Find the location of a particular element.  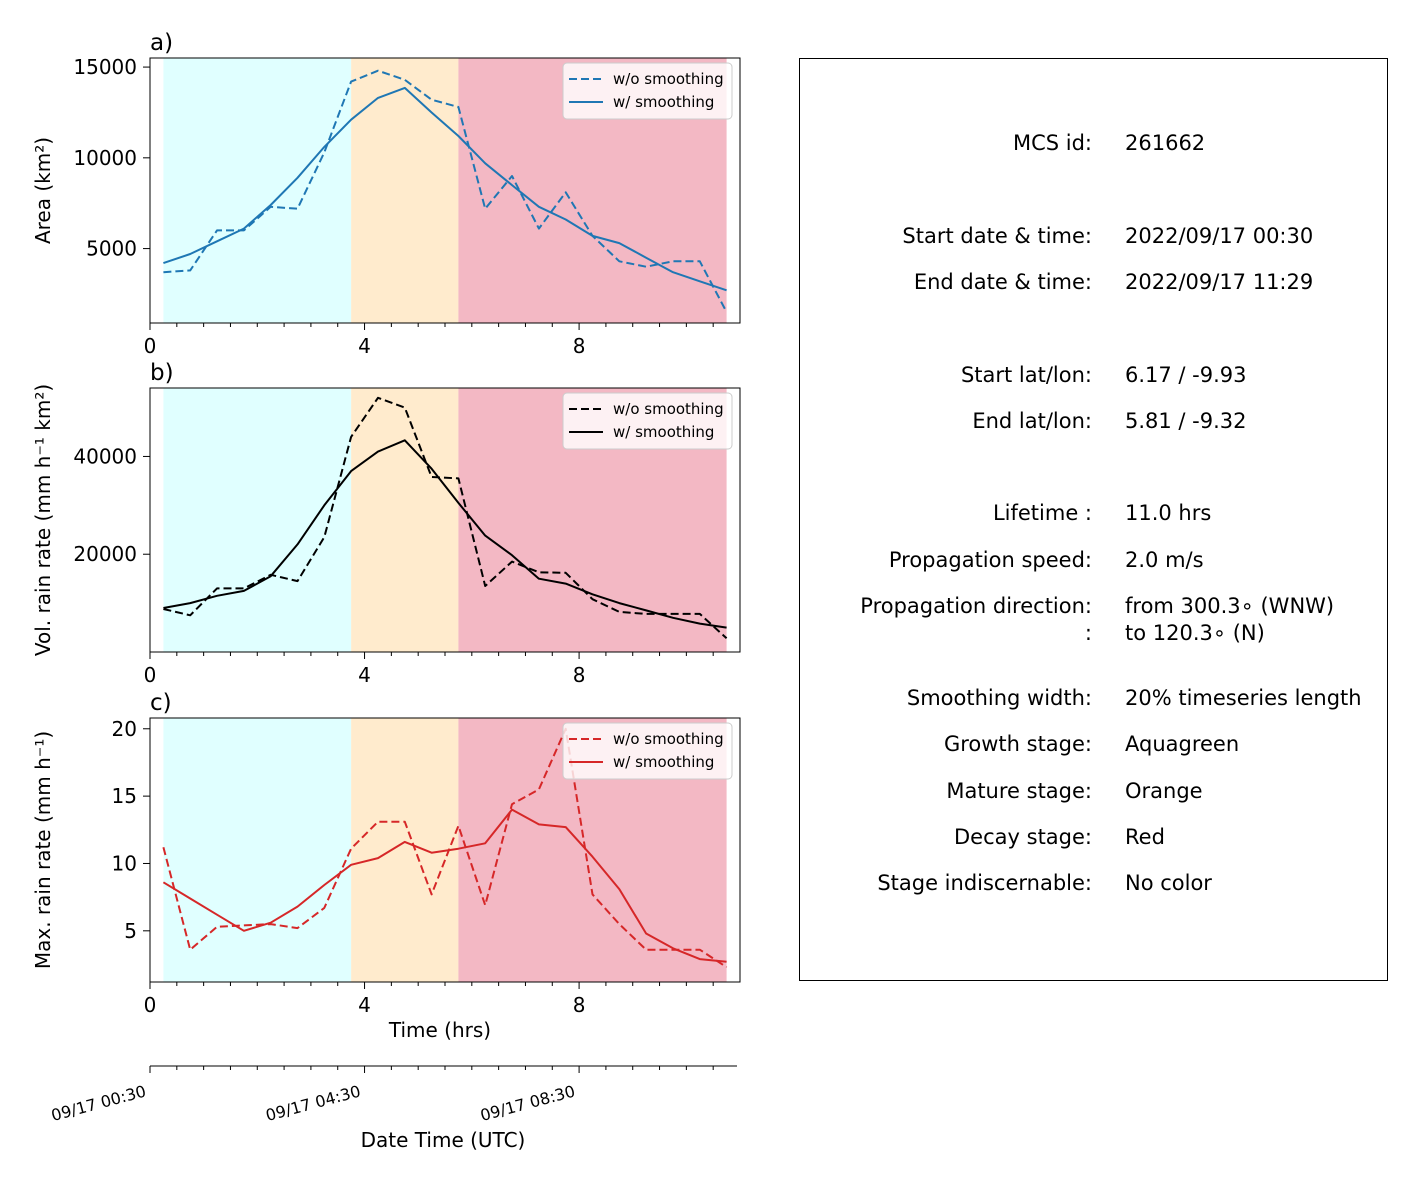

info-row: End date & time: 2022/09/17 11:29 is located at coordinates (1093, 285).